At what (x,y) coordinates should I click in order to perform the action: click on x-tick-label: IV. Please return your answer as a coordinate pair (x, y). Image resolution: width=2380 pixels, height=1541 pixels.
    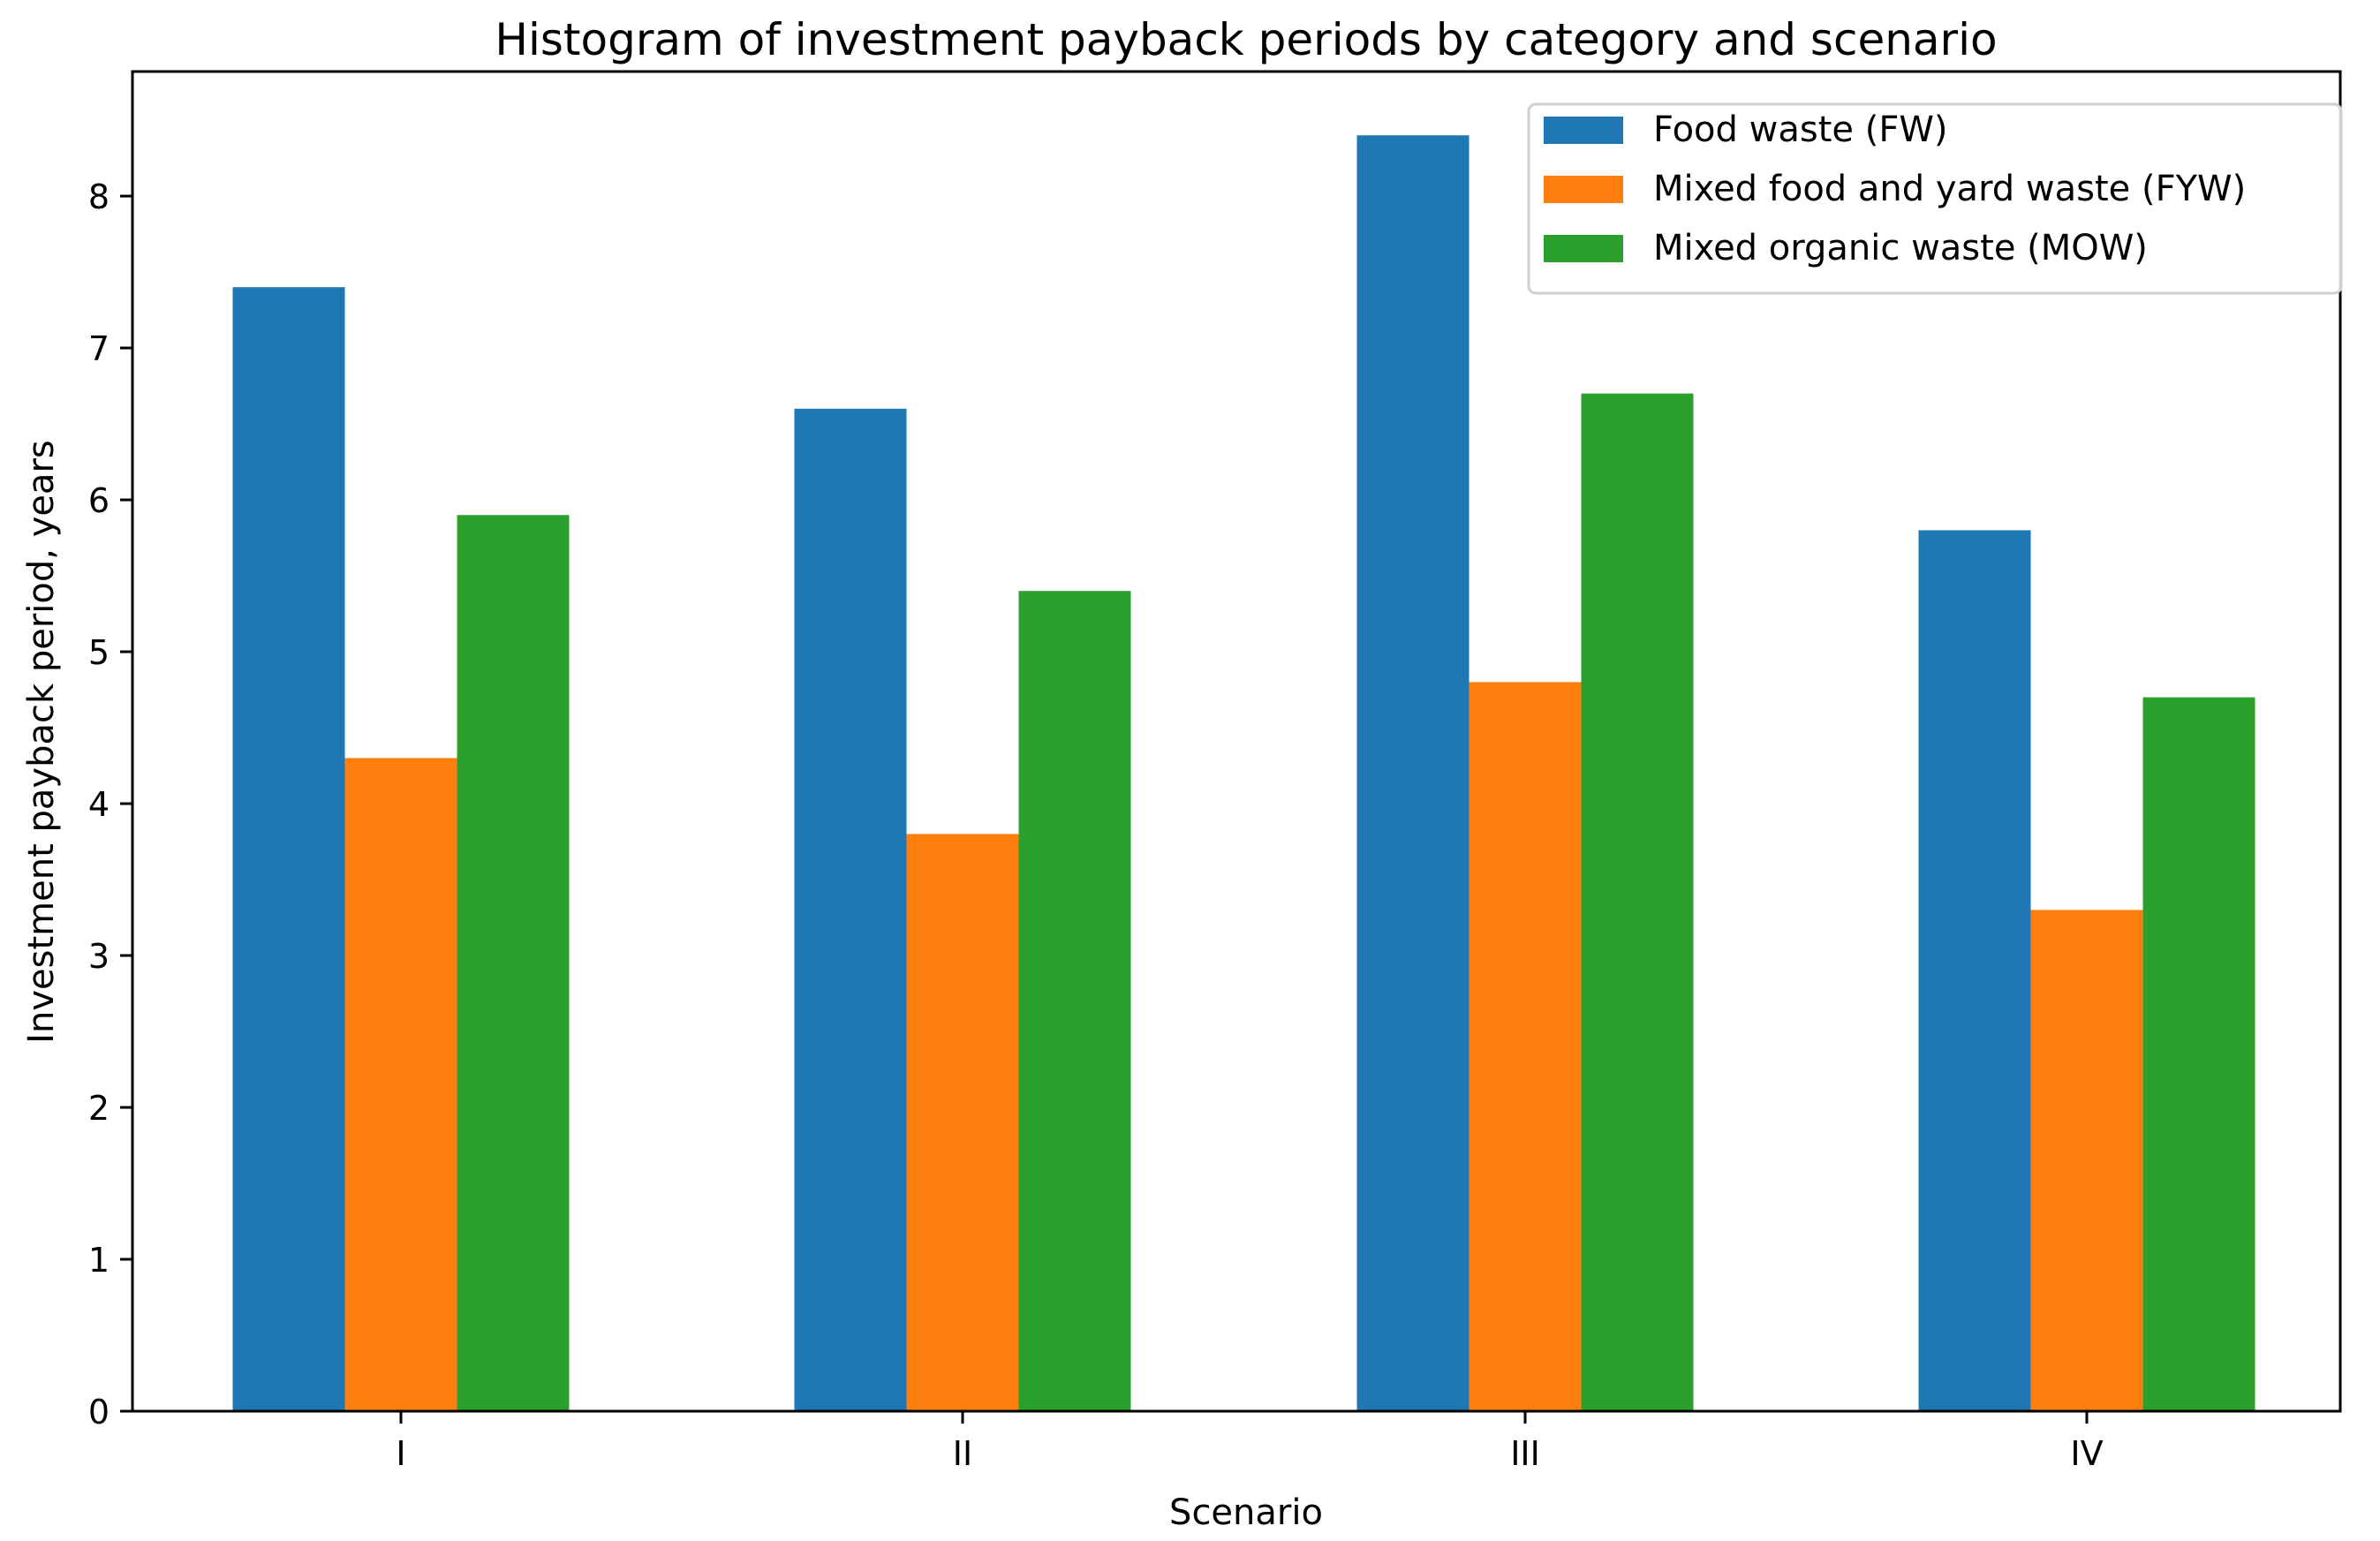
    Looking at the image, I should click on (2086, 1453).